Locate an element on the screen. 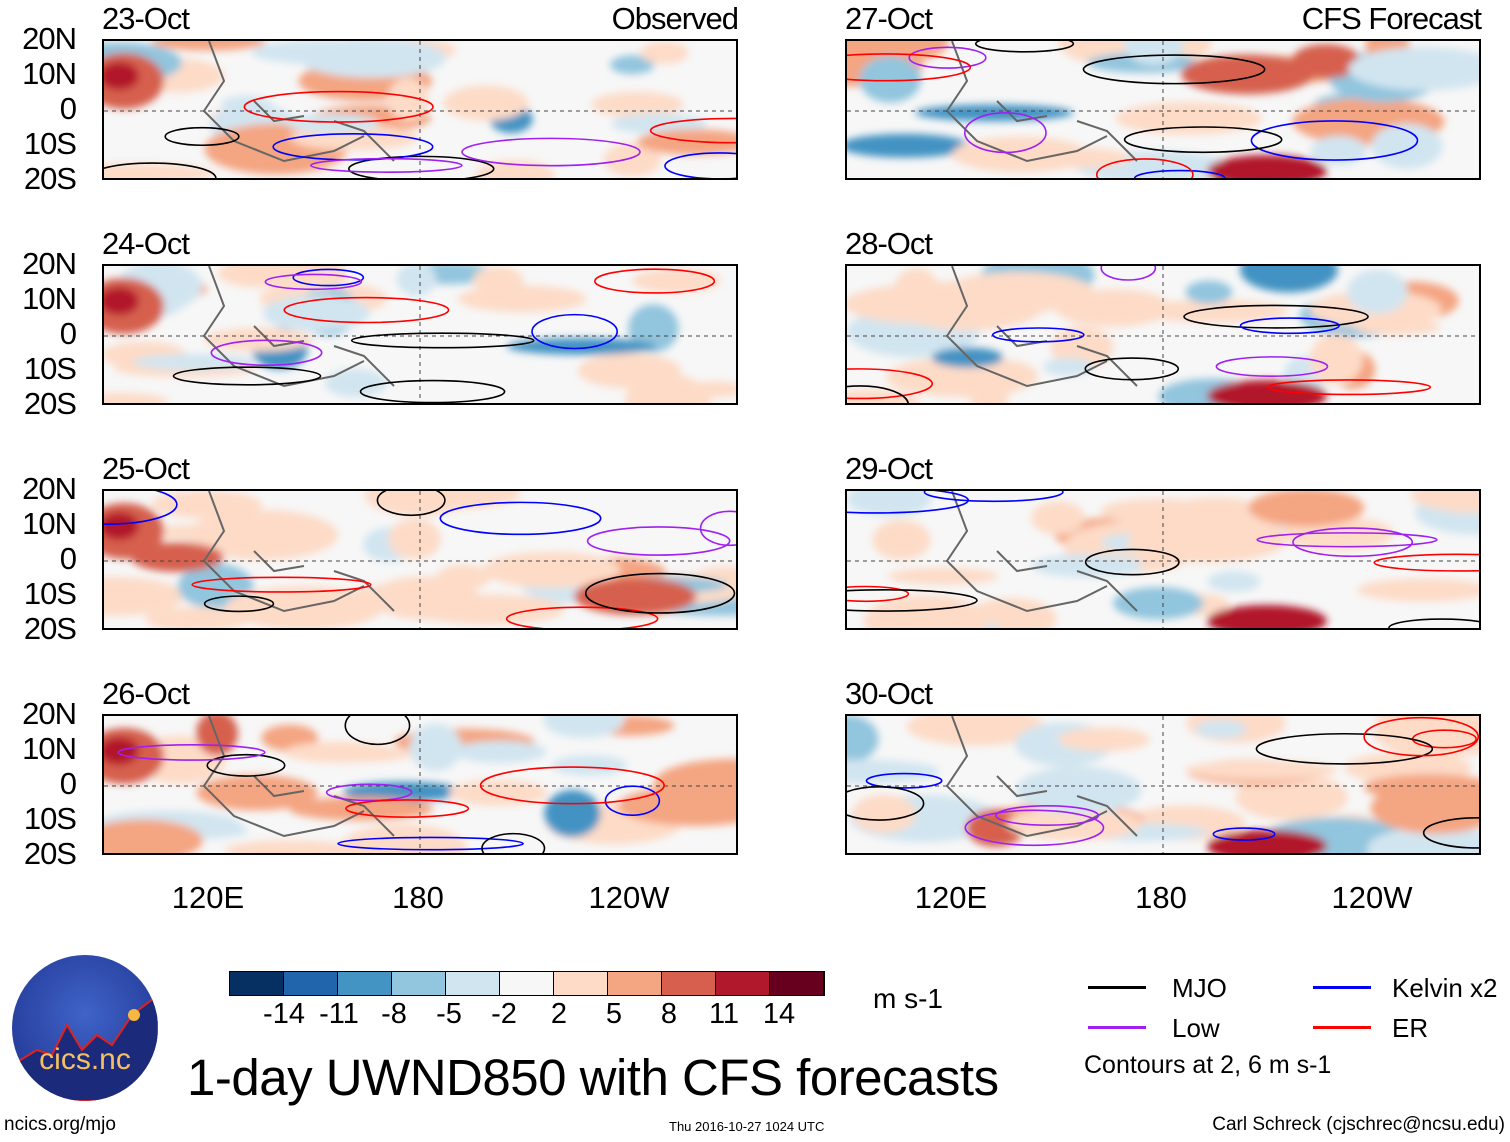  colorbar-label: -8 is located at coordinates (394, 1014).